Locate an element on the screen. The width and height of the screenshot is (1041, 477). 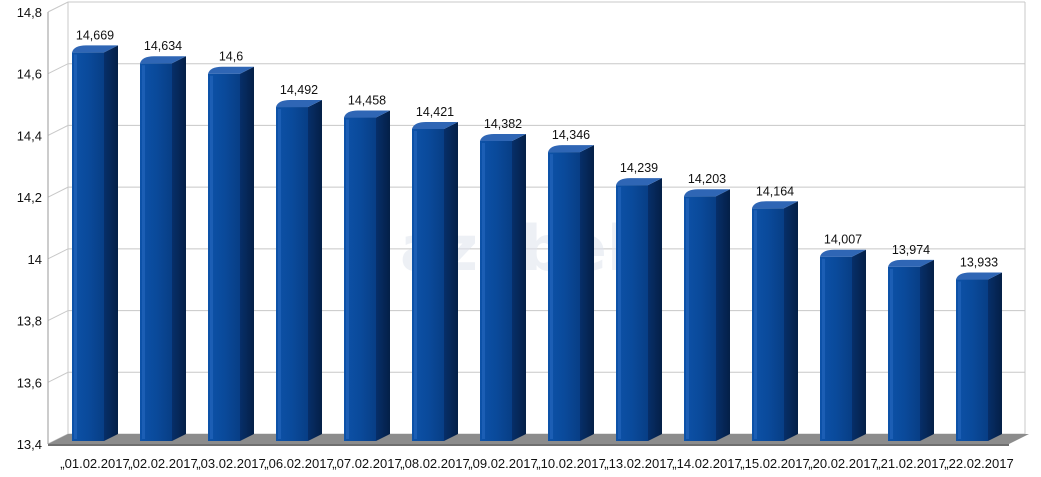
data-label: 14,164 is located at coordinates (775, 191).